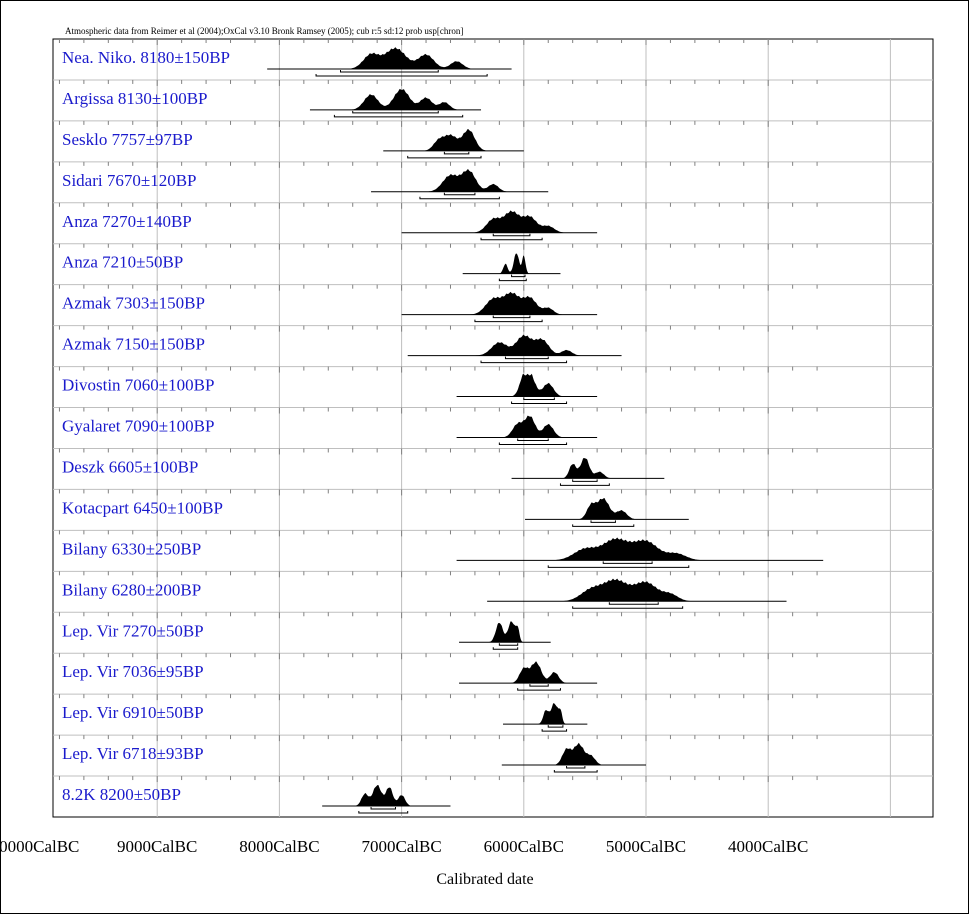 The height and width of the screenshot is (915, 970). Describe the element at coordinates (133, 303) in the screenshot. I see `series-label: Azmak 7303±150BP` at that location.